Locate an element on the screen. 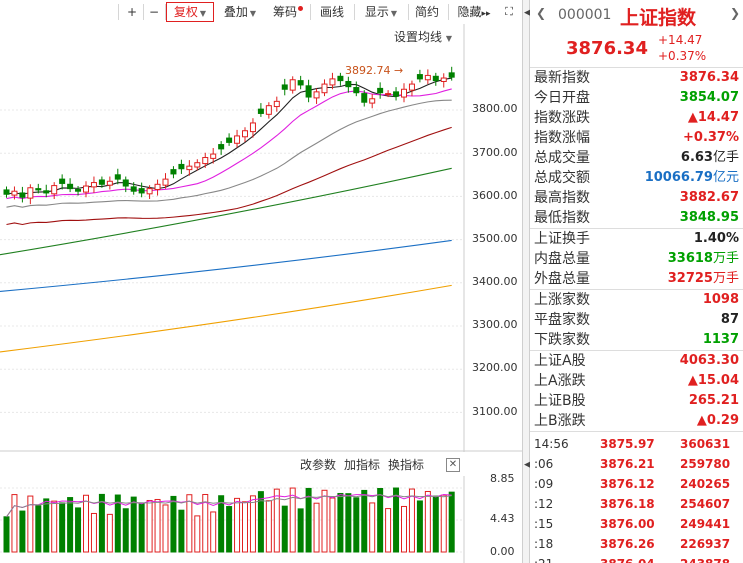  tick-time: :15 is located at coordinates (544, 524).